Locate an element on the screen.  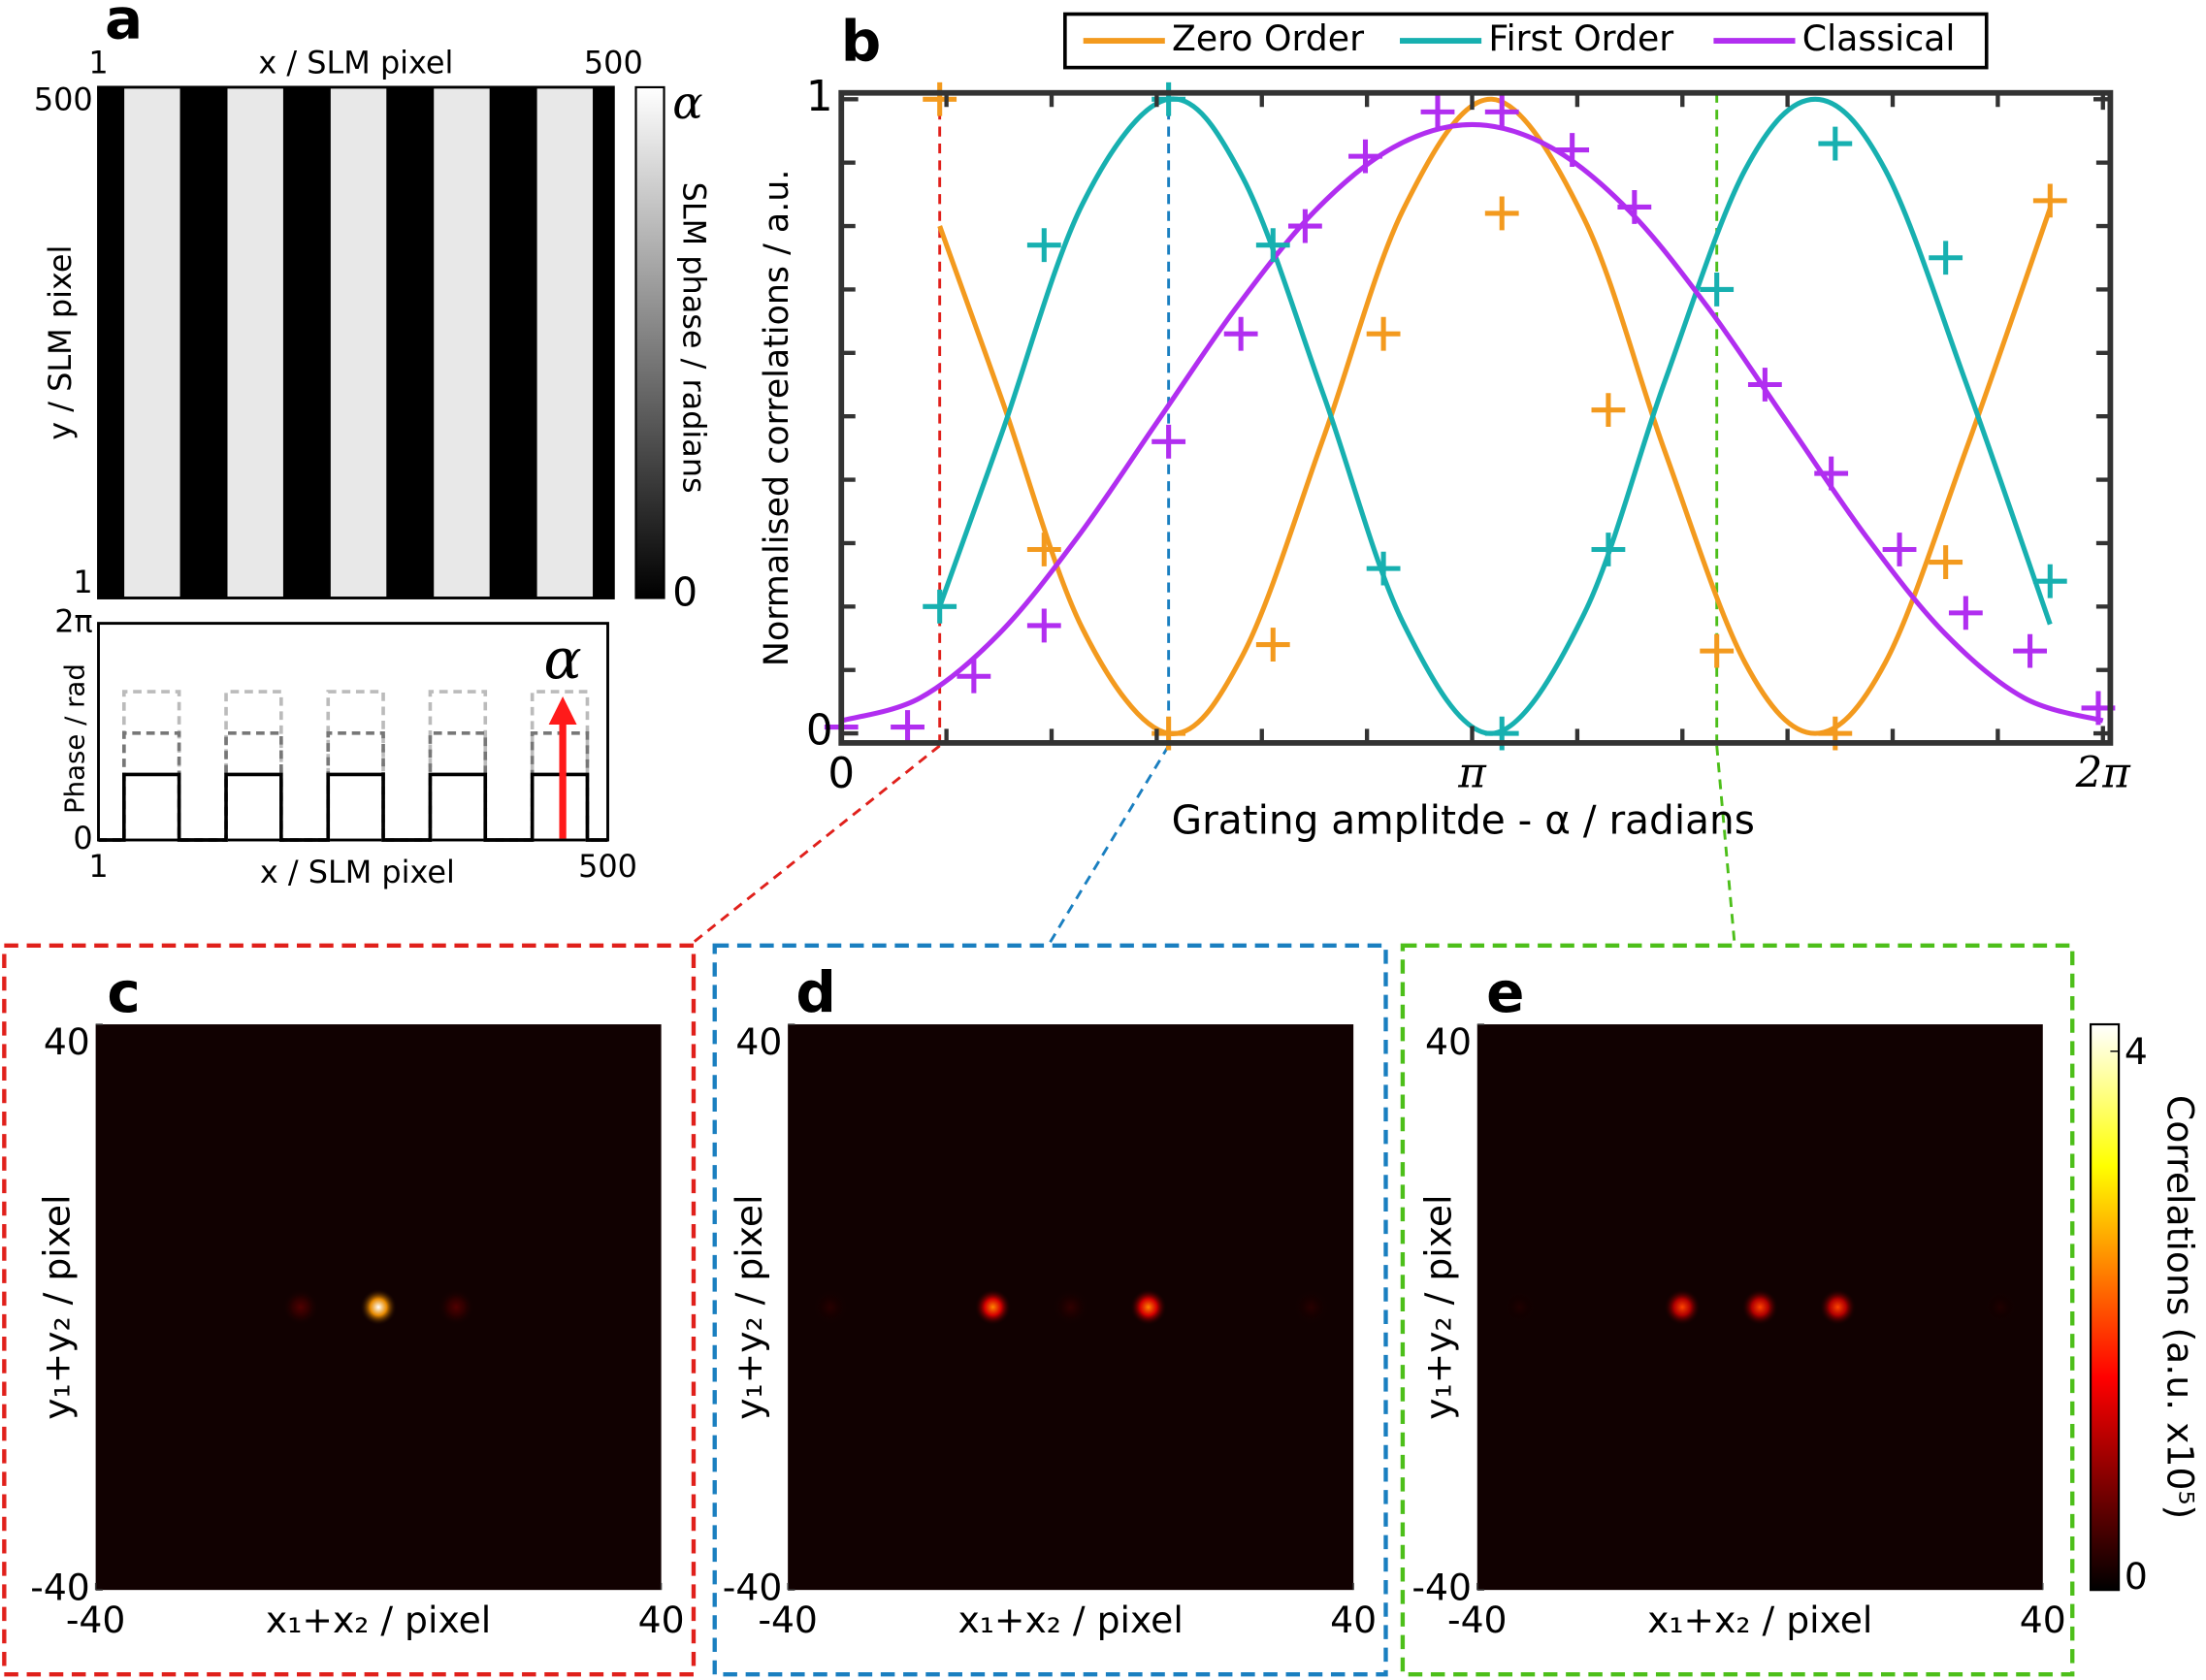
x-tick-label: 2π is located at coordinates (2103, 774).